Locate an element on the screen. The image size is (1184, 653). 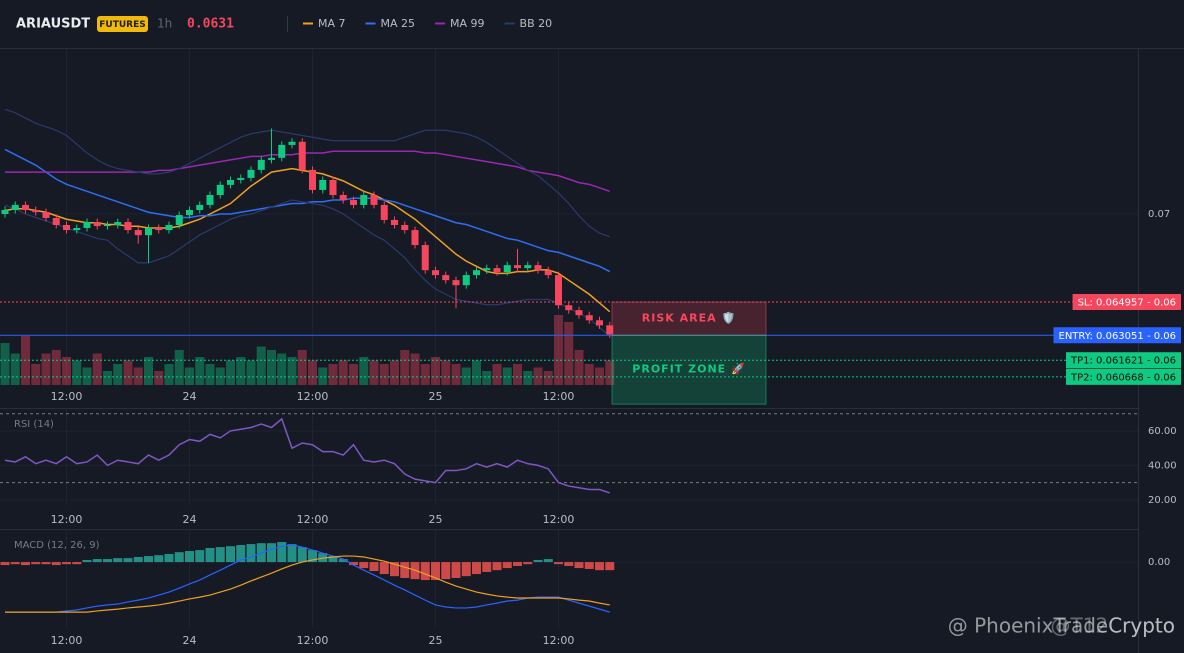
legend-label: BB 20 is located at coordinates (536, 23).